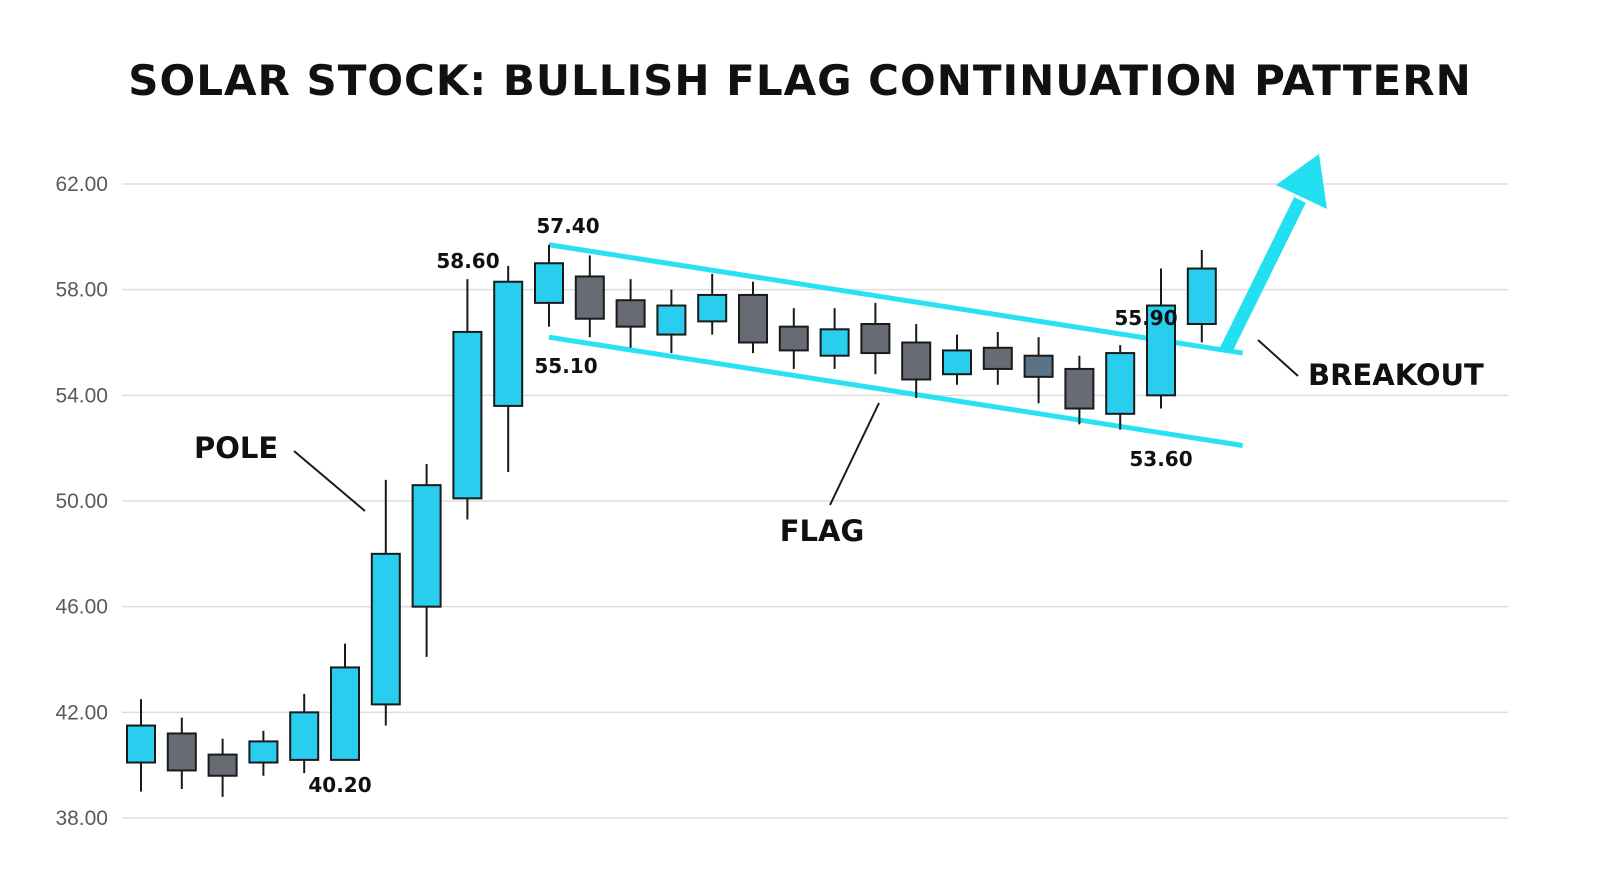  Describe the element at coordinates (81, 395) in the screenshot. I see `y-tick-label: 54.00` at that location.